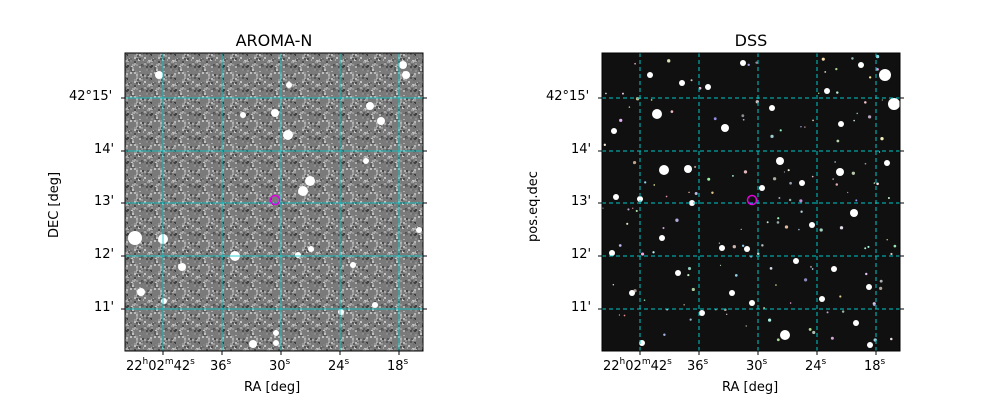  What do you see at coordinates (274, 40) in the screenshot?
I see `panel-title-aroma: AROMA-N` at bounding box center [274, 40].